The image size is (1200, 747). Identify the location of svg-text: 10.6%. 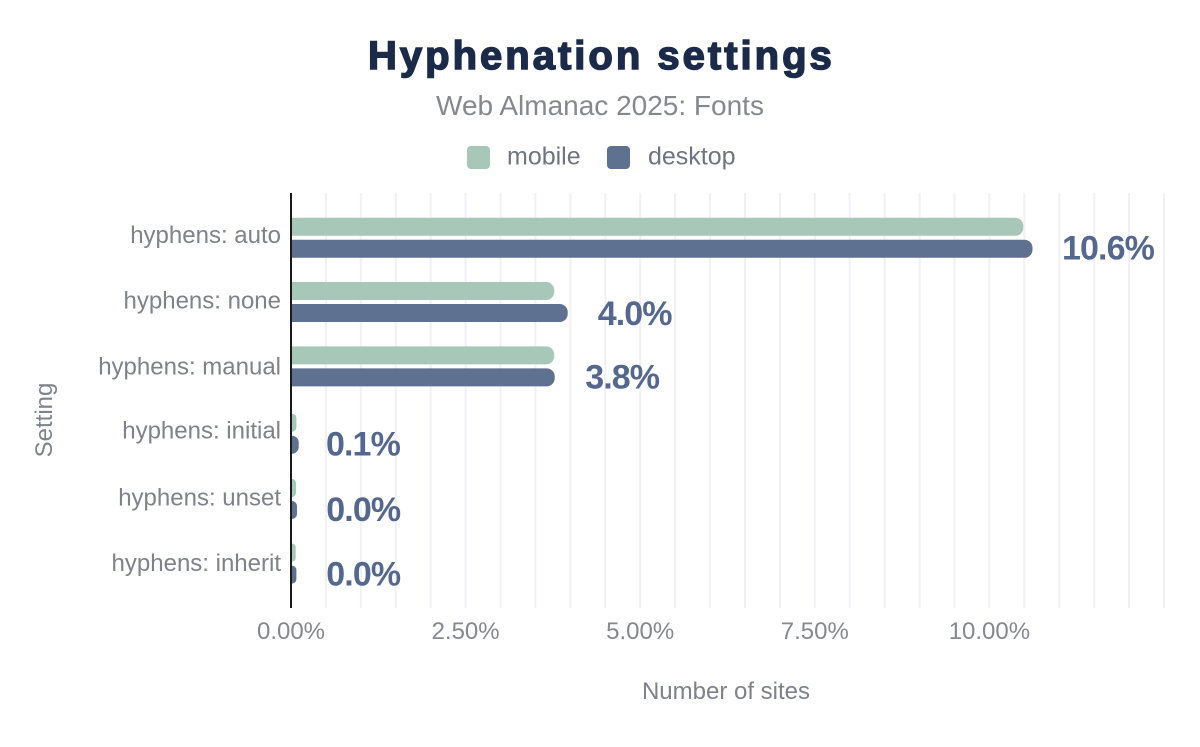
(1108, 248).